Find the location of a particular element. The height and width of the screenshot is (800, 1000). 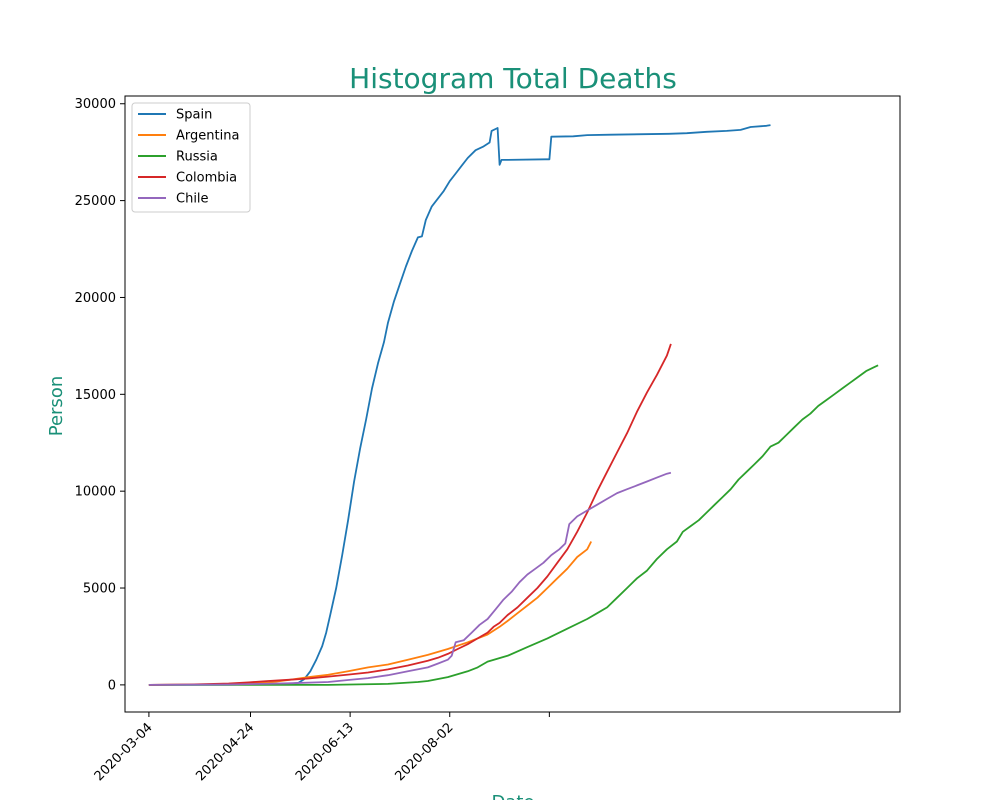

legend-label: Argentina is located at coordinates (207, 136).